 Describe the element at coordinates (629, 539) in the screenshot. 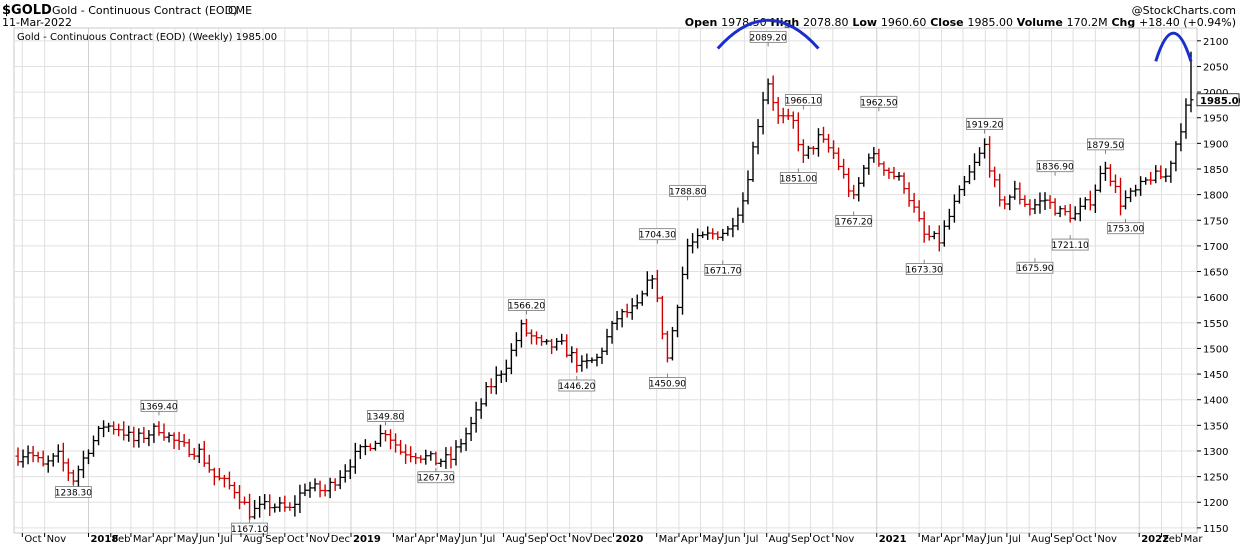

I see `x-tick-label: 2020` at that location.